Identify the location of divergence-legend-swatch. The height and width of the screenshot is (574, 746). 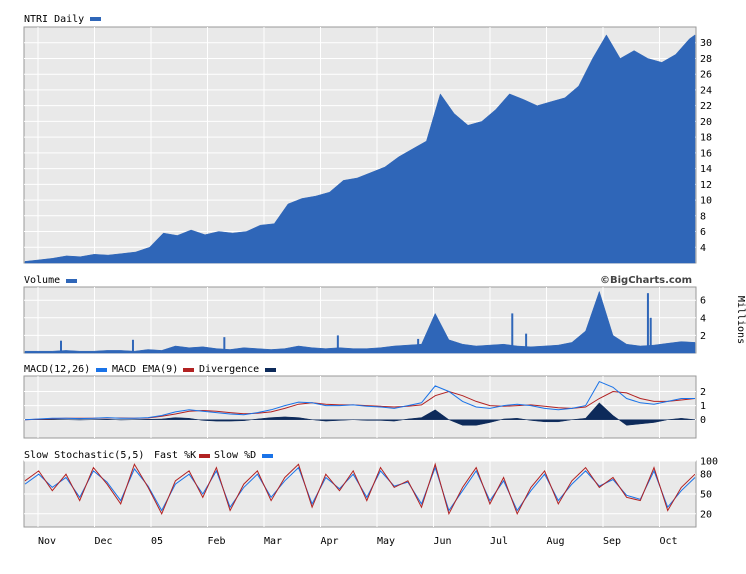
(270, 370).